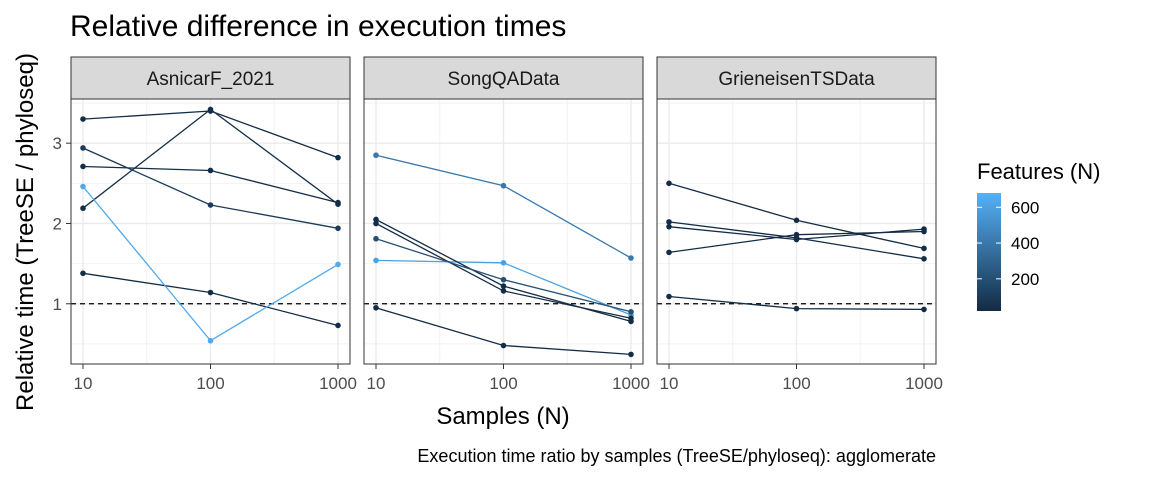  I want to click on facet-strip-label: AsnicarF_2021, so click(211, 79).